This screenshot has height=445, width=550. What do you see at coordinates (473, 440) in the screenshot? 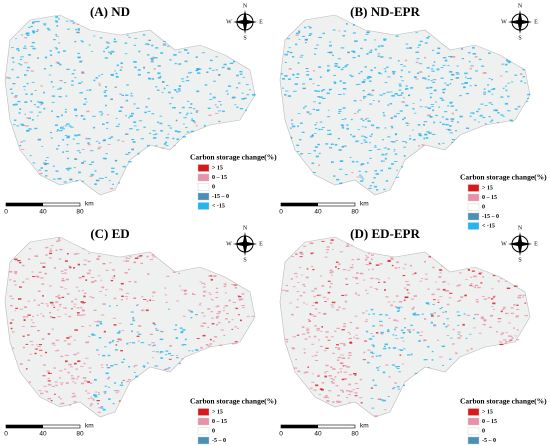
I see `legend-swatch` at bounding box center [473, 440].